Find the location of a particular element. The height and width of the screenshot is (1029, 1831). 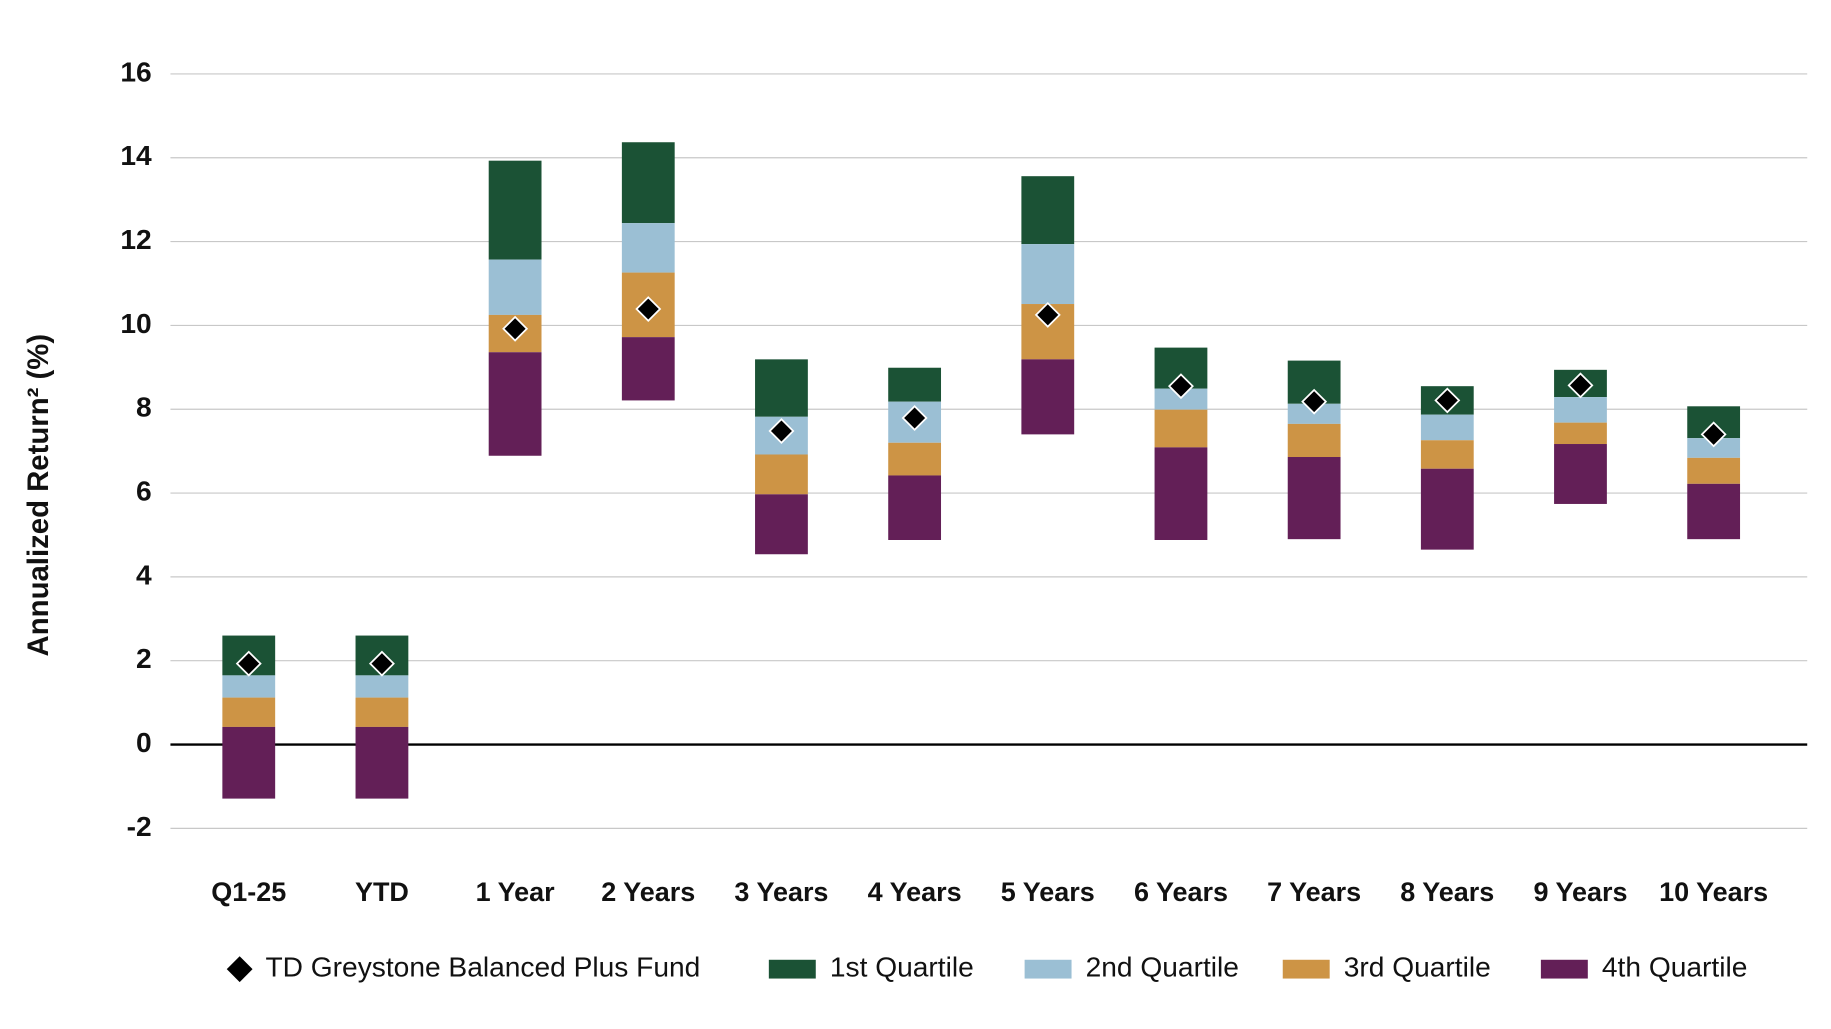

y-tick-label: 6 is located at coordinates (144, 490).